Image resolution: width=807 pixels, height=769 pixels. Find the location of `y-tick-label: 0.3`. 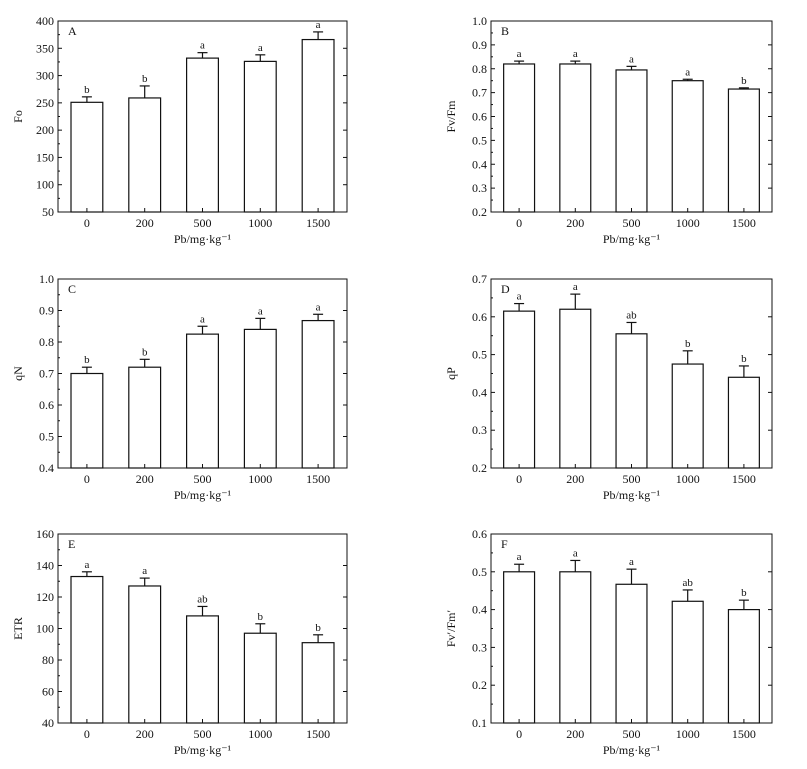

y-tick-label: 0.3 is located at coordinates (479, 188).